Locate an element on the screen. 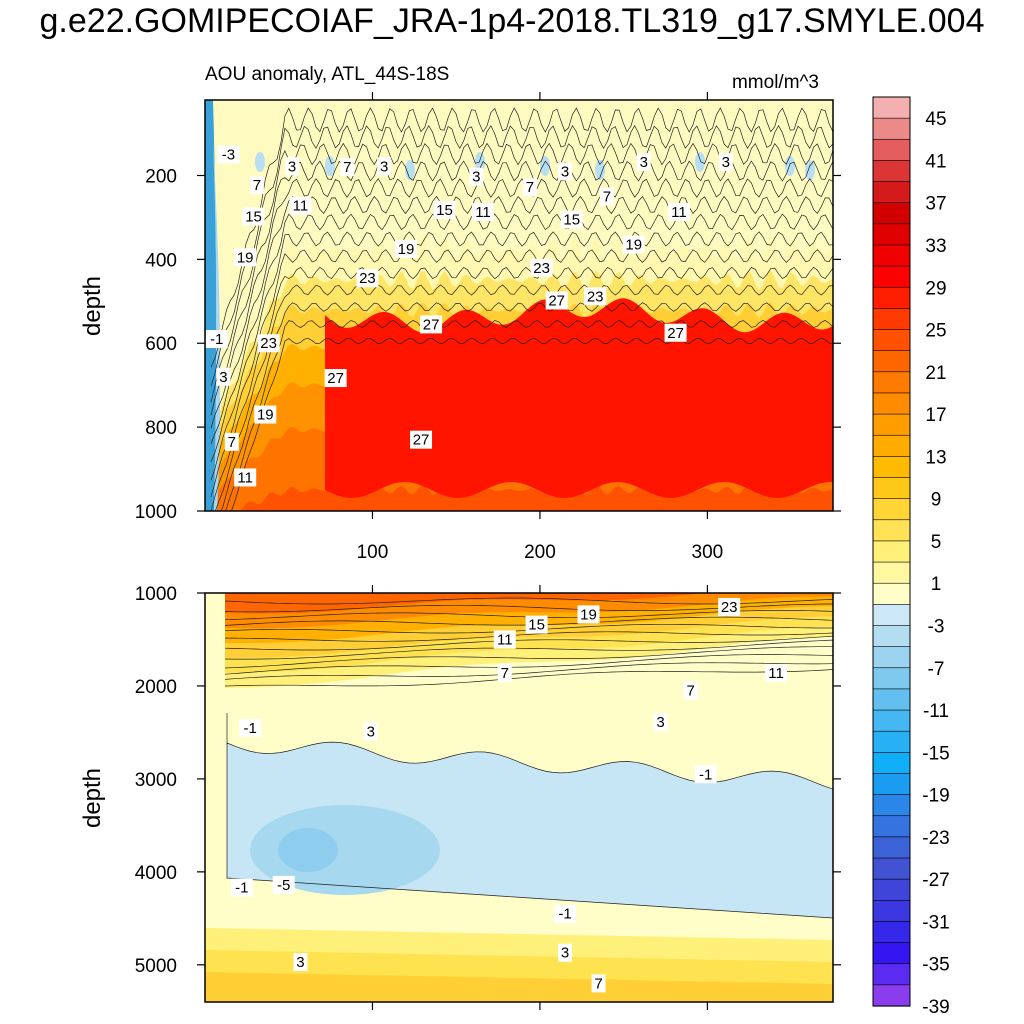 The image size is (1024, 1024). upper-y-tick-label: 600 is located at coordinates (161, 344).